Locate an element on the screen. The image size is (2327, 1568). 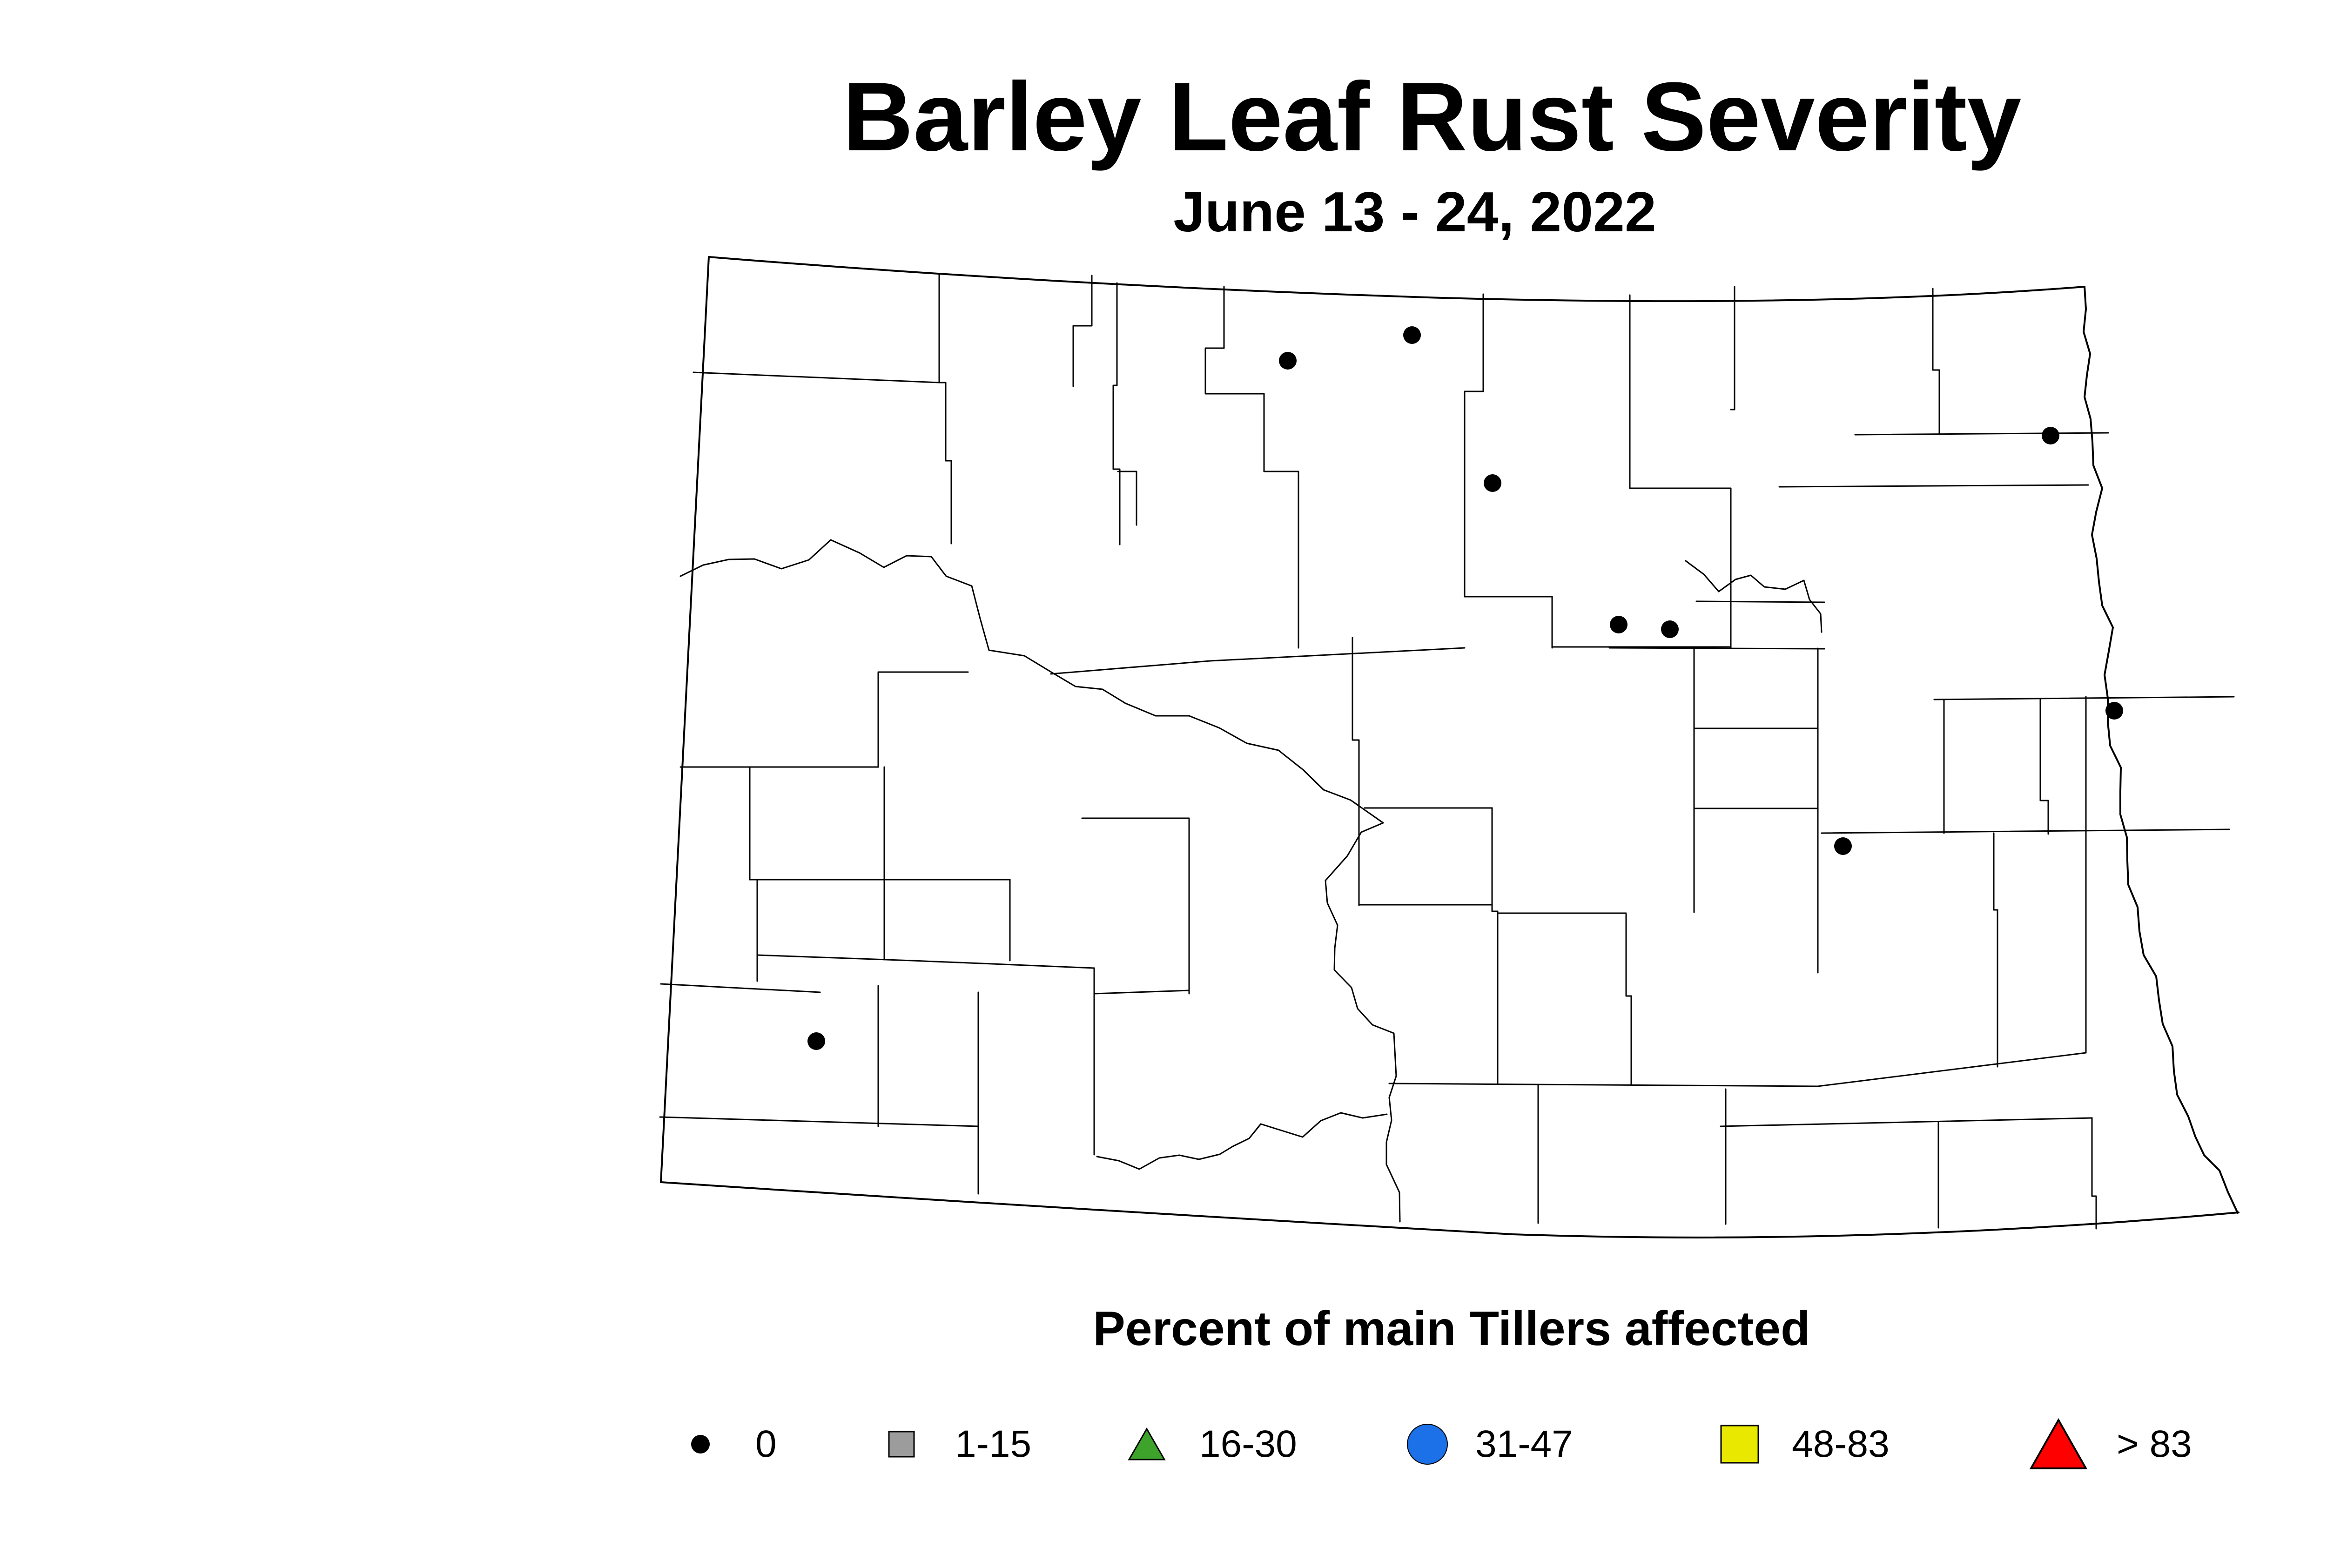
red-river-east-border is located at coordinates (2161, 750).